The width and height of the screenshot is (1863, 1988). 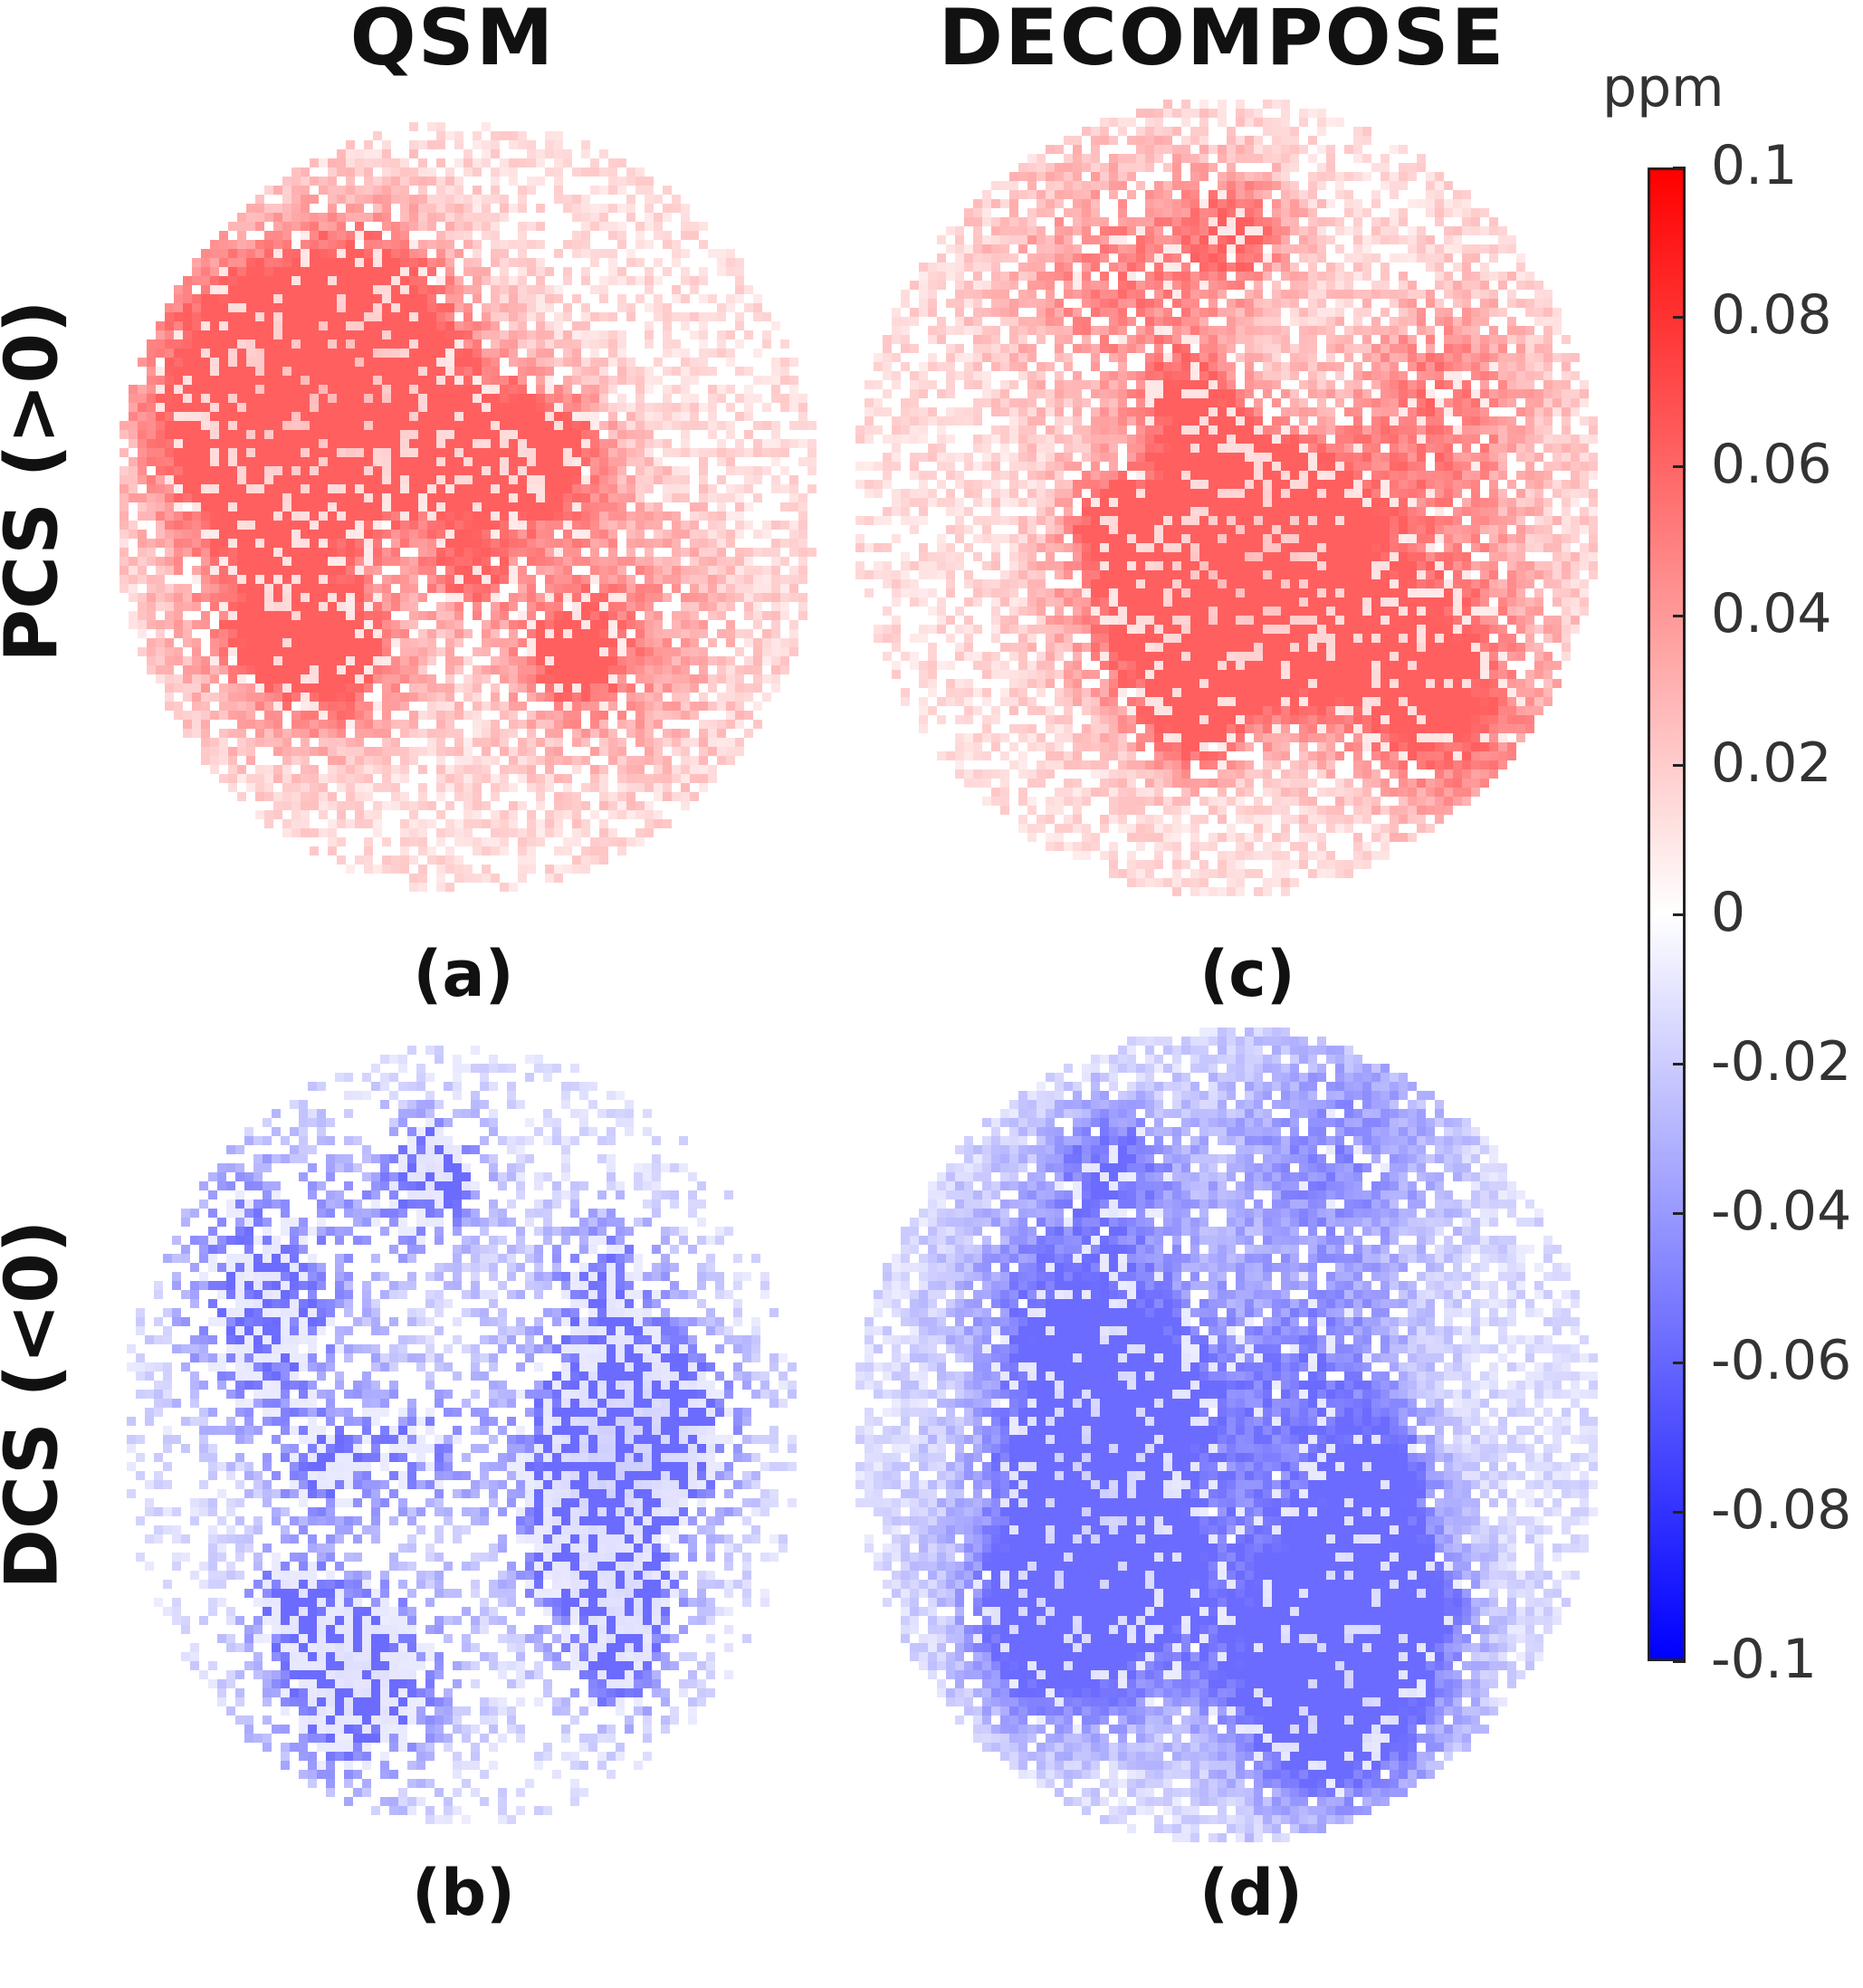 I want to click on brain-map-panel-a, so click(x=468, y=507).